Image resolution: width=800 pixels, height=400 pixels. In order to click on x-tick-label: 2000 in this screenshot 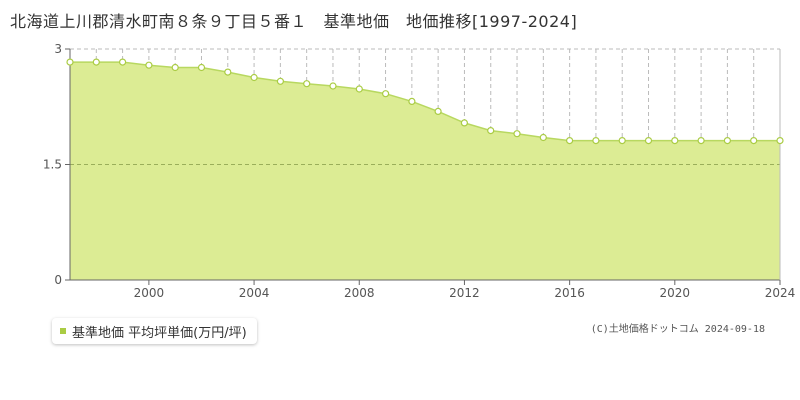, I will do `click(149, 293)`.